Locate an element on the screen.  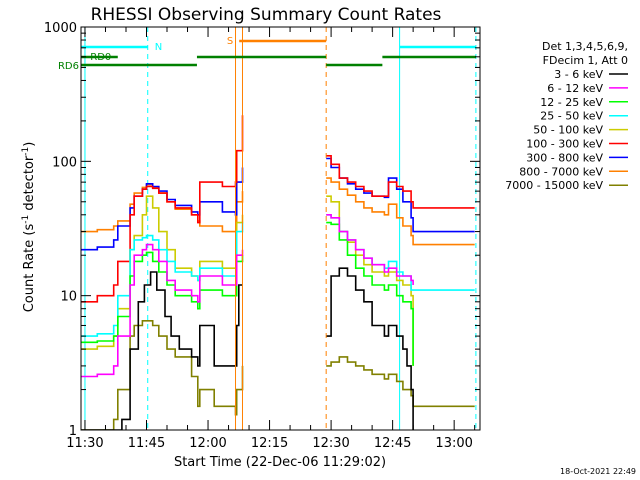
footer-timestamp: 18-Oct-2021 22:49 is located at coordinates (598, 471).